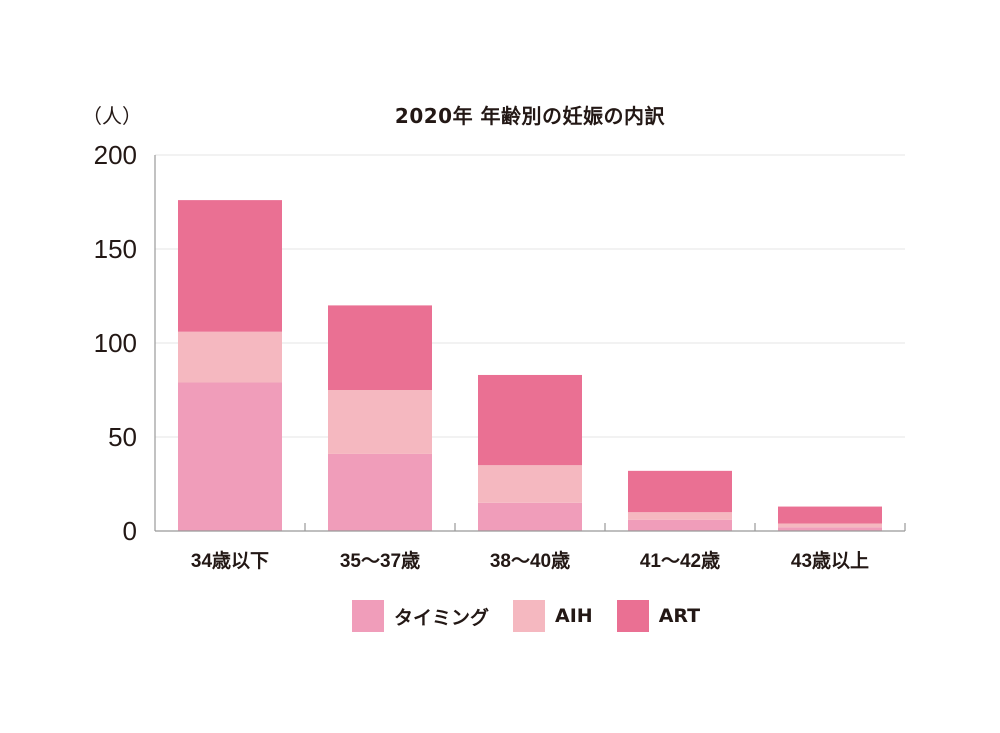 This screenshot has height=733, width=1000. I want to click on x-tick-label-5: 43歳以上, so click(830, 561).